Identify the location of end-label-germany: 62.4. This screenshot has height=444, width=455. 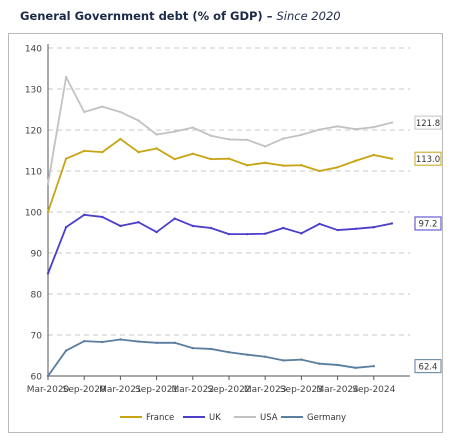
(428, 367).